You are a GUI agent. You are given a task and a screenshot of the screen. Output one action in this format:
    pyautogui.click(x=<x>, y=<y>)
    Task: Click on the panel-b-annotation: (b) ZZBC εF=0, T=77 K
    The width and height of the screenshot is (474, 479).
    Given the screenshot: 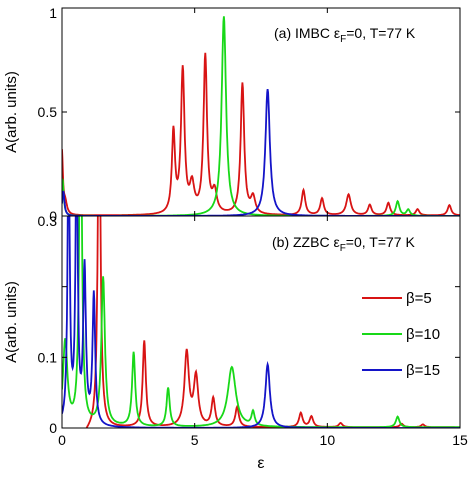 What is the action you would take?
    pyautogui.click(x=343, y=244)
    